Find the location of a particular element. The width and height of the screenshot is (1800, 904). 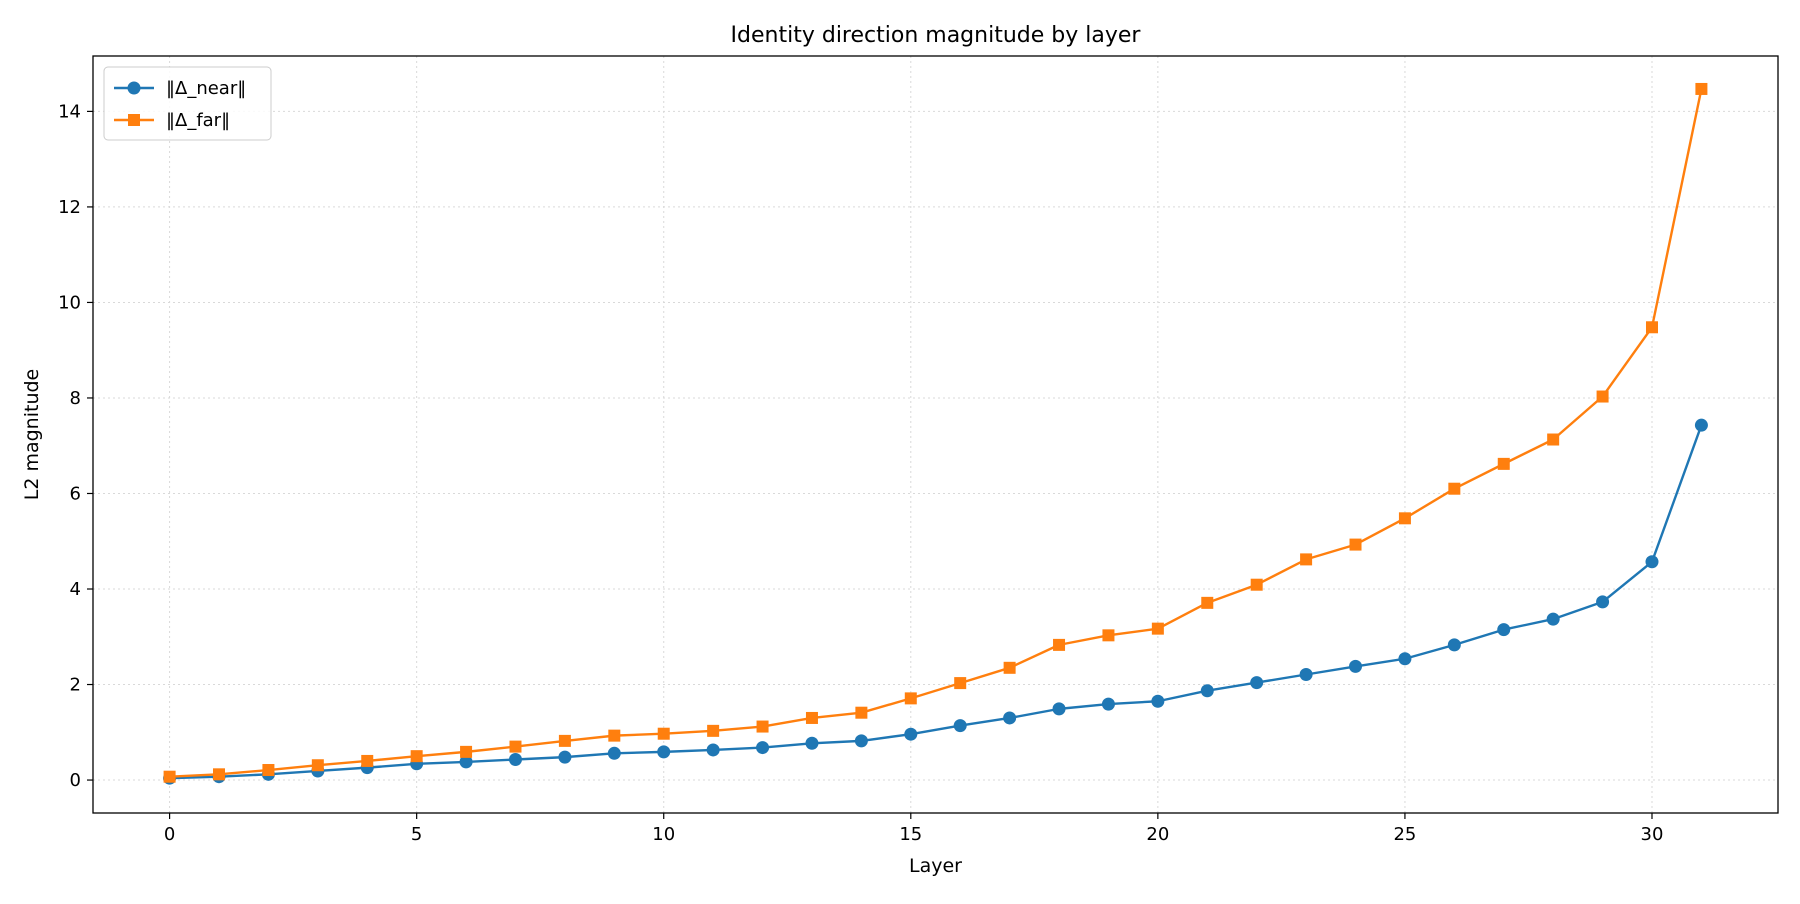

y-tick-label: 2 is located at coordinates (75, 685).